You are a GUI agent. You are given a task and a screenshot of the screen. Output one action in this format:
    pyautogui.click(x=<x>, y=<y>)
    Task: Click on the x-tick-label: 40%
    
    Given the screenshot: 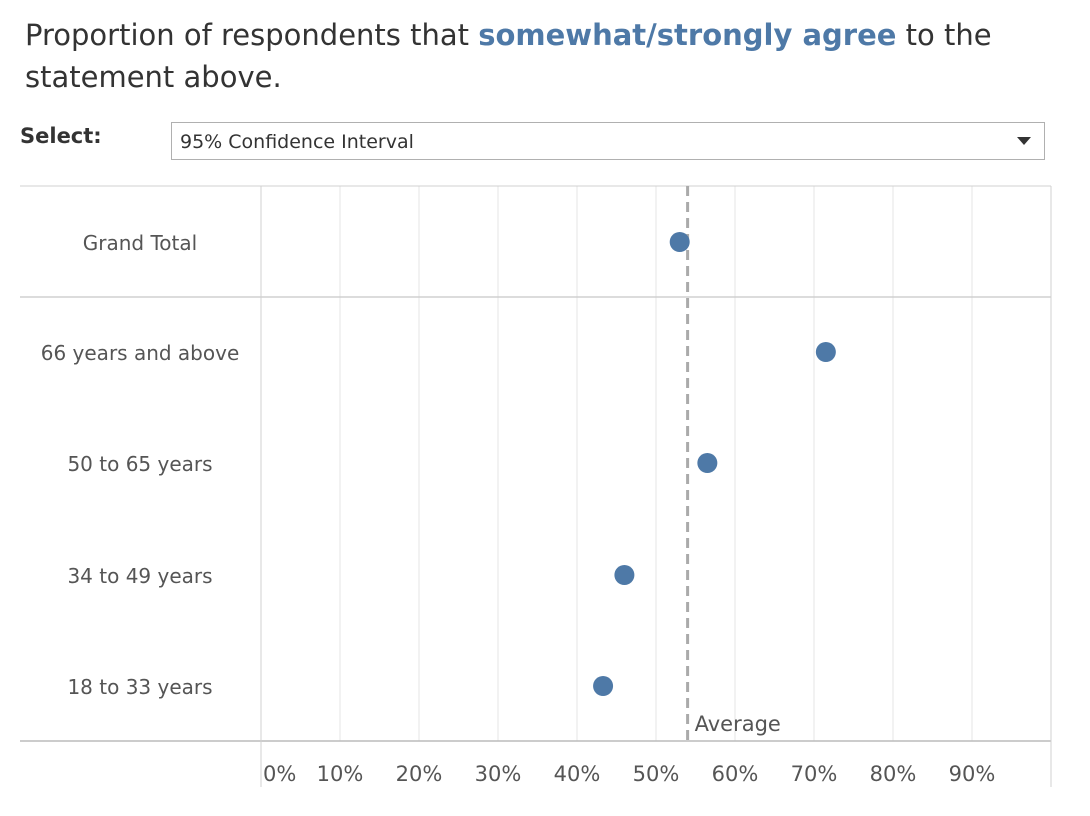 What is the action you would take?
    pyautogui.click(x=577, y=774)
    